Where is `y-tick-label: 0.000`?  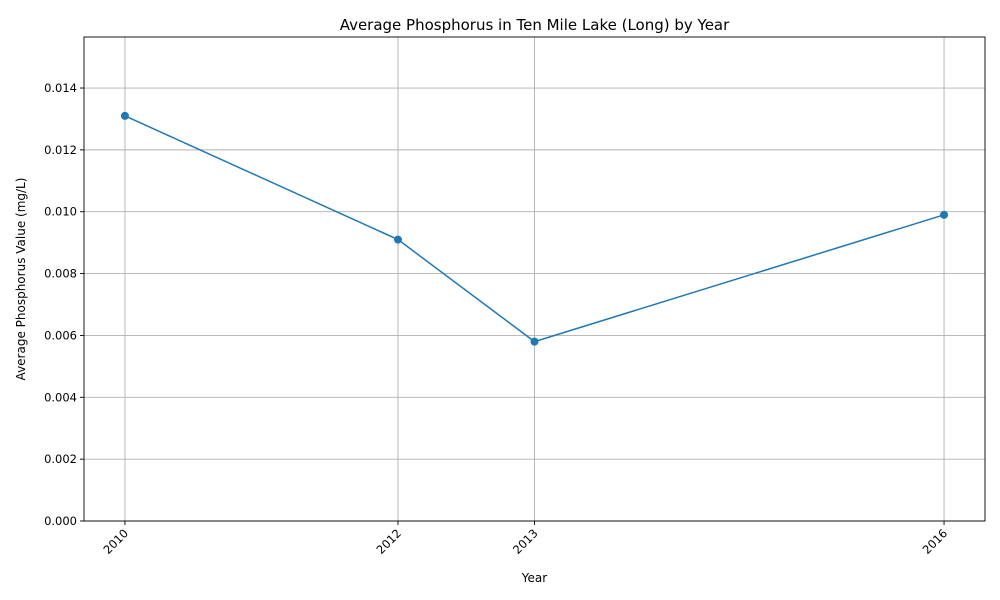
y-tick-label: 0.000 is located at coordinates (60, 521).